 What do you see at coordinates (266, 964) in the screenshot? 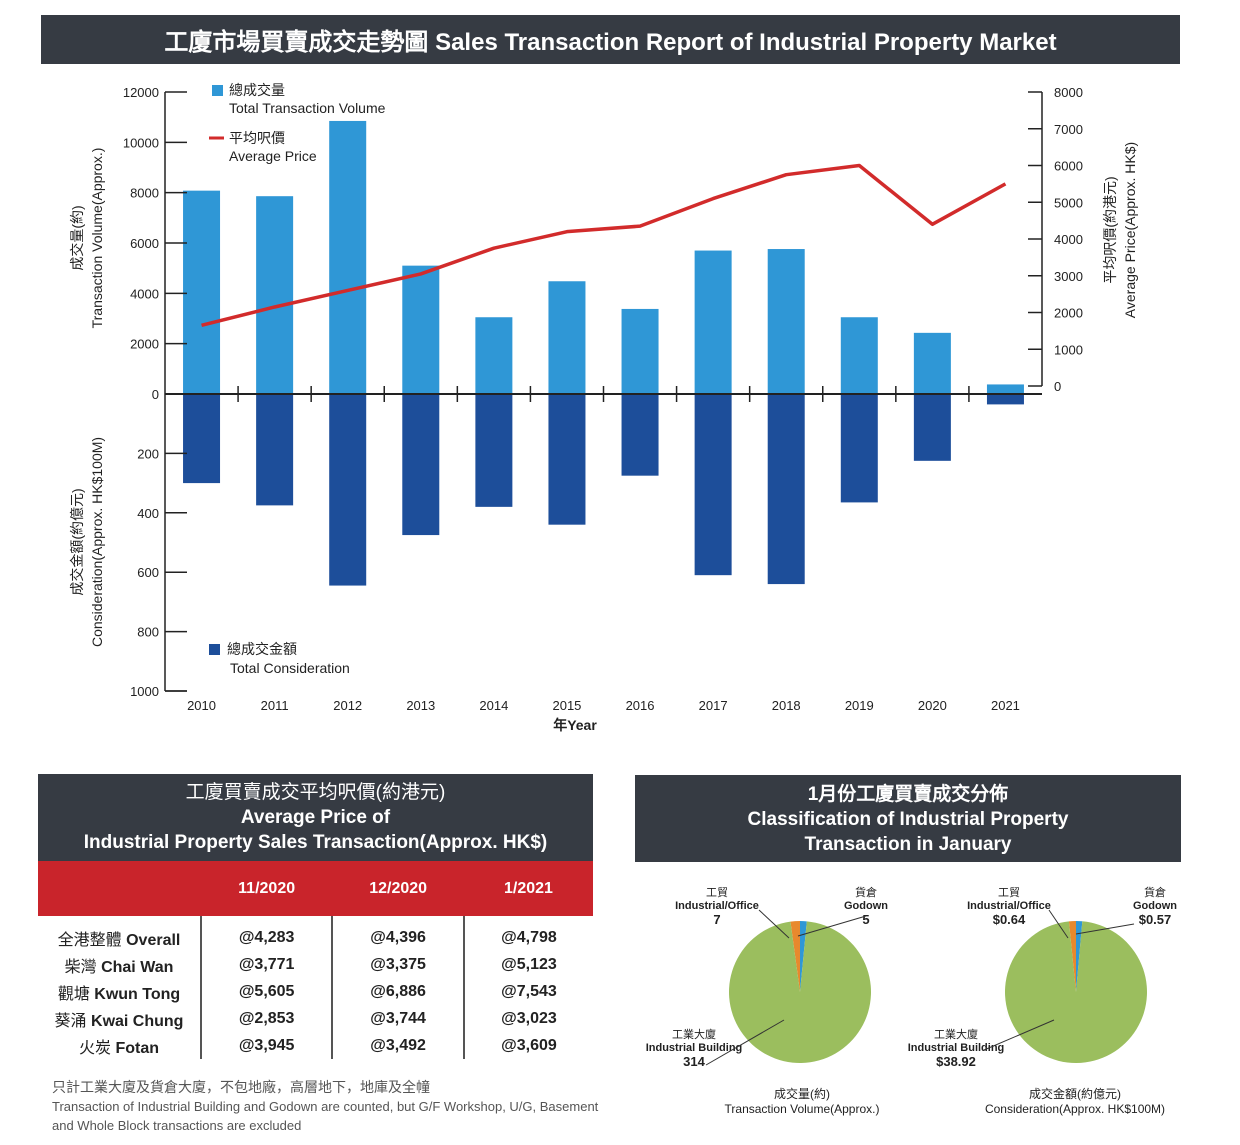
I see `table-cell: @3,771` at bounding box center [266, 964].